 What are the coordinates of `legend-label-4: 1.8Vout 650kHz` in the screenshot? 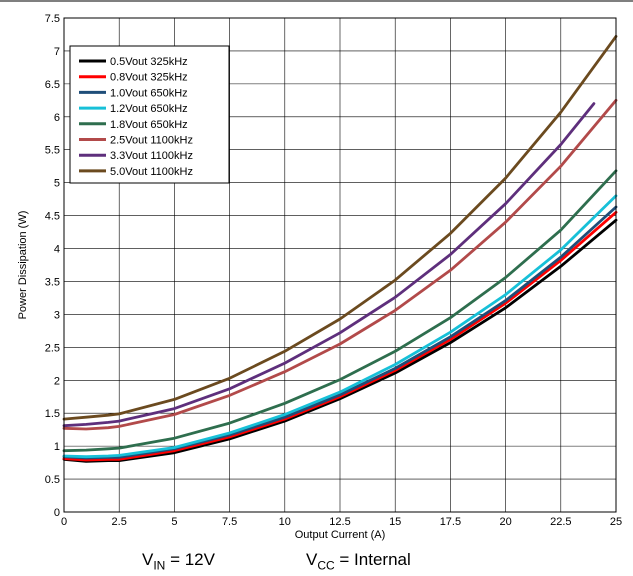 It's located at (149, 125).